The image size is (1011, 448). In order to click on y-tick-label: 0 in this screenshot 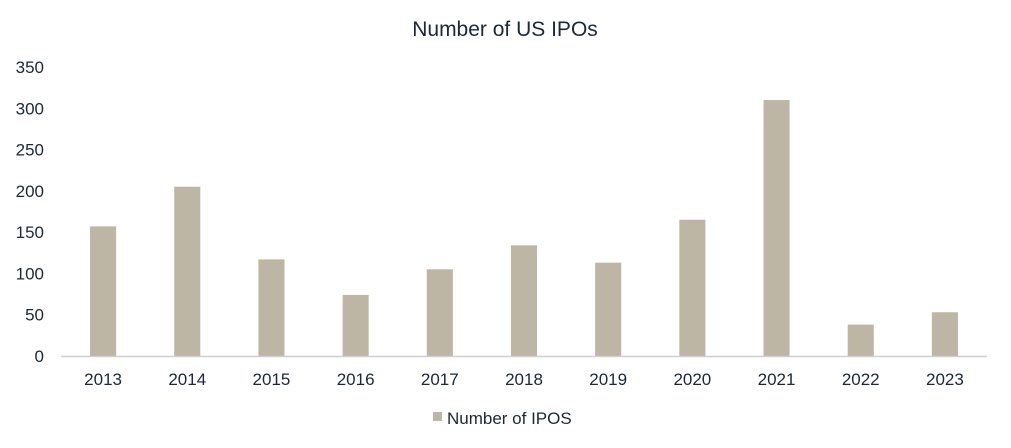, I will do `click(39, 356)`.